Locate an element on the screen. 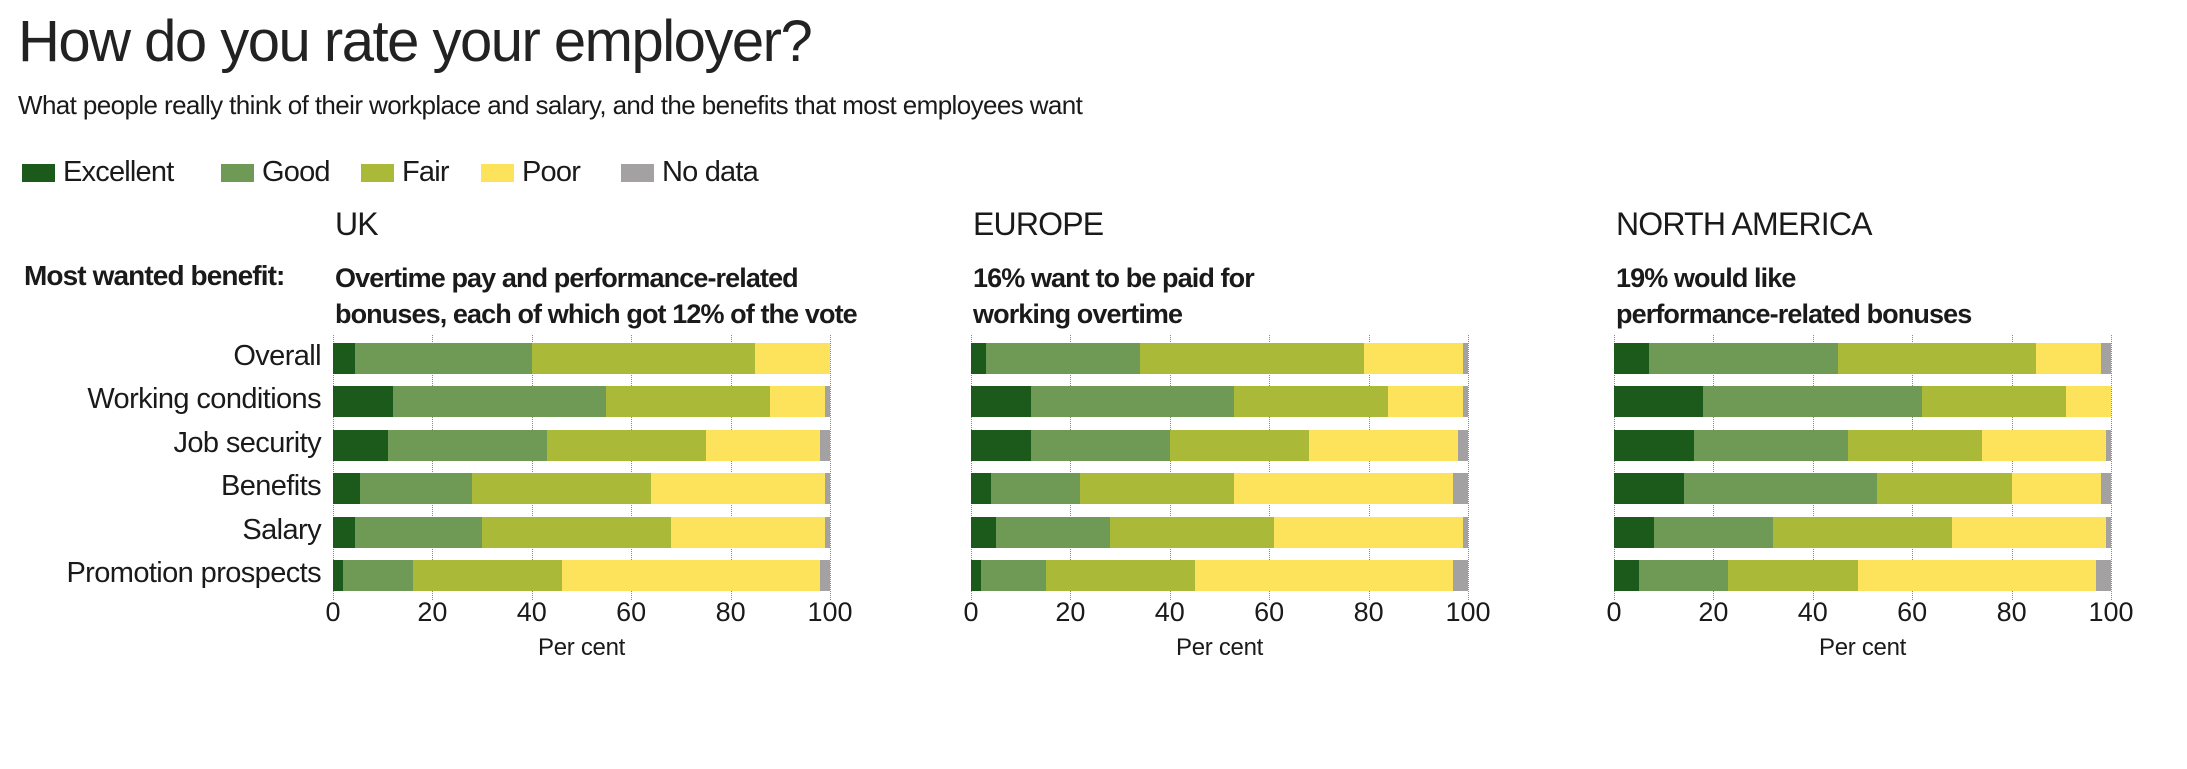 Image resolution: width=2187 pixels, height=769 pixels. legend-item: Poor is located at coordinates (531, 172).